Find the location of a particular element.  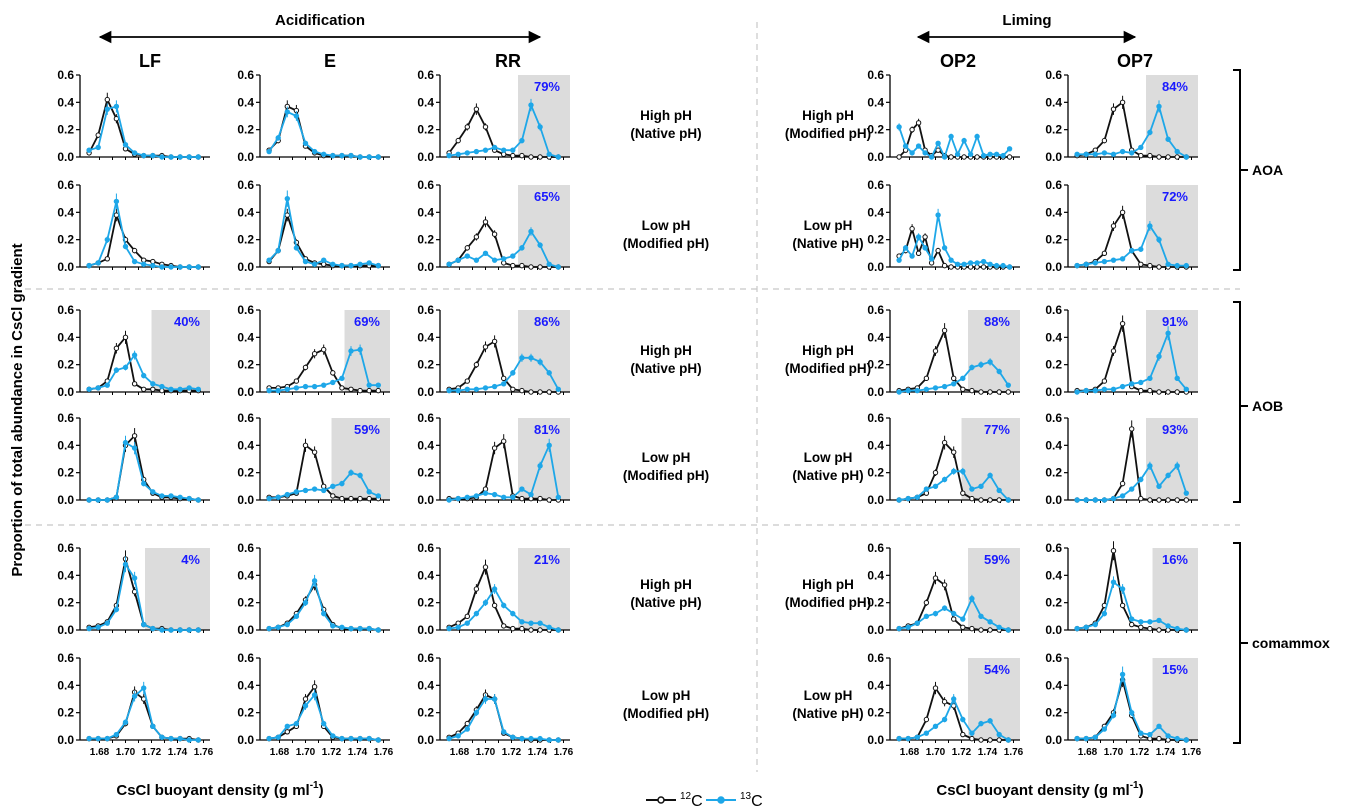

liming-heading: Liming is located at coordinates (1026, 20).